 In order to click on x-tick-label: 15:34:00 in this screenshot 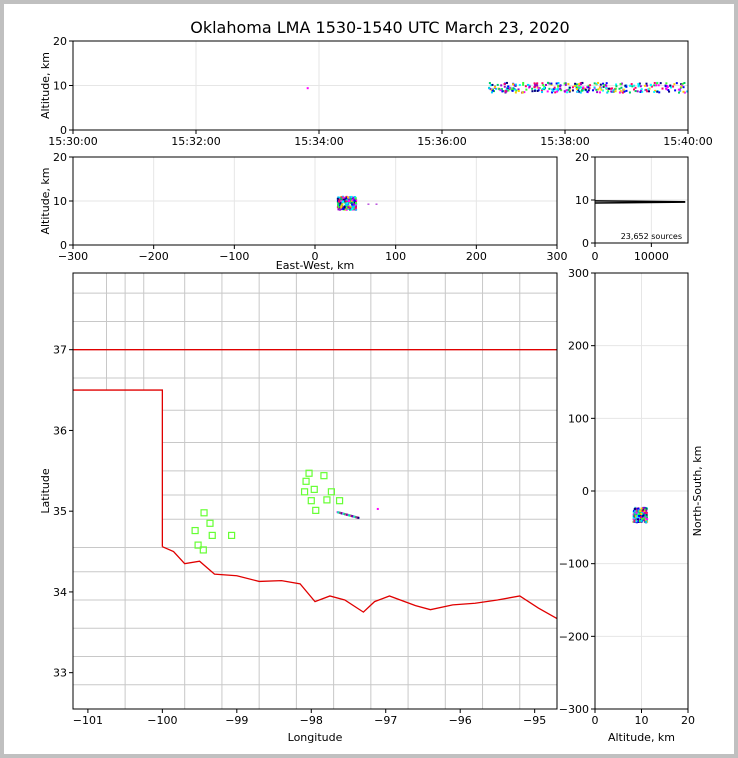, I will do `click(318, 141)`.